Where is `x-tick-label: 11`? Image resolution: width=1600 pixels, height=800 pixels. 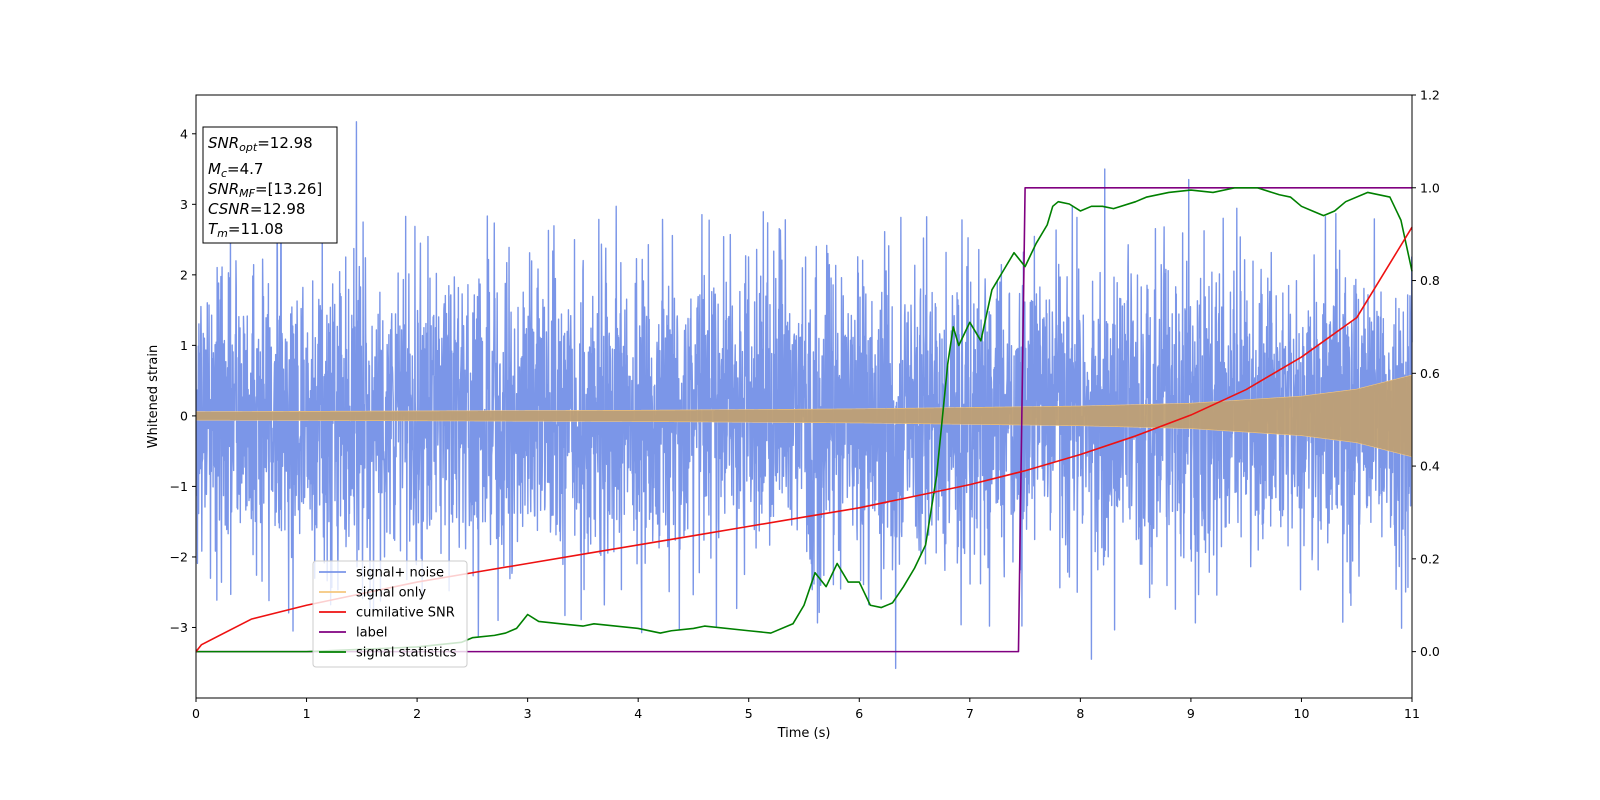
x-tick-label: 11 is located at coordinates (1412, 713).